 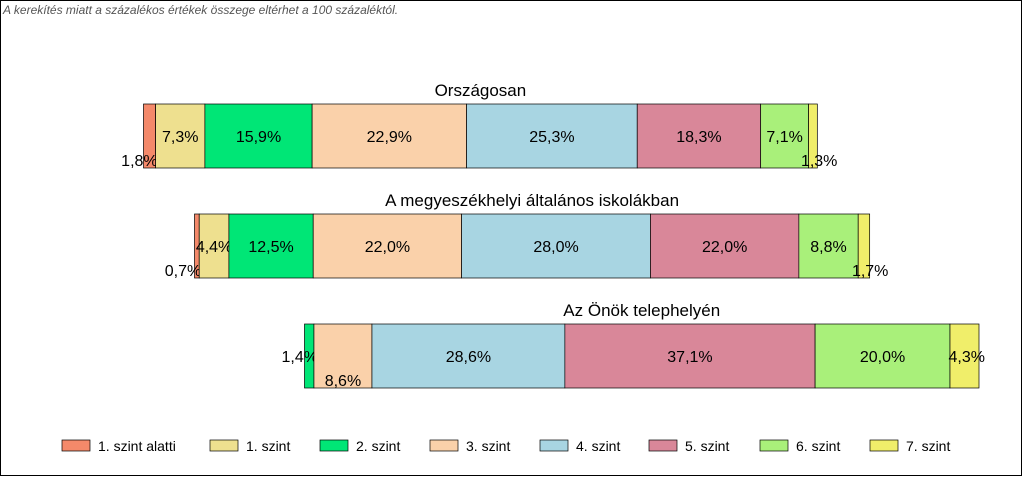 I want to click on data-label-1-7: 7,1%, so click(x=784, y=137).